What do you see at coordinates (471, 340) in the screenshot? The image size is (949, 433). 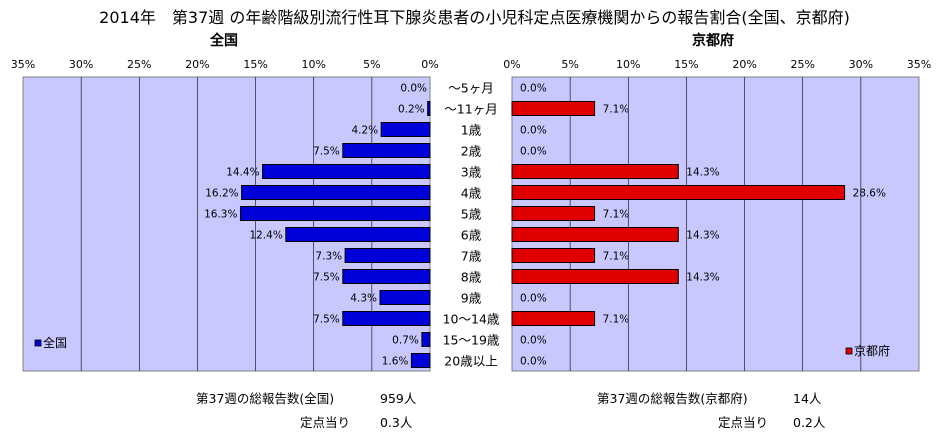 I see `category-label: 15～19歳` at bounding box center [471, 340].